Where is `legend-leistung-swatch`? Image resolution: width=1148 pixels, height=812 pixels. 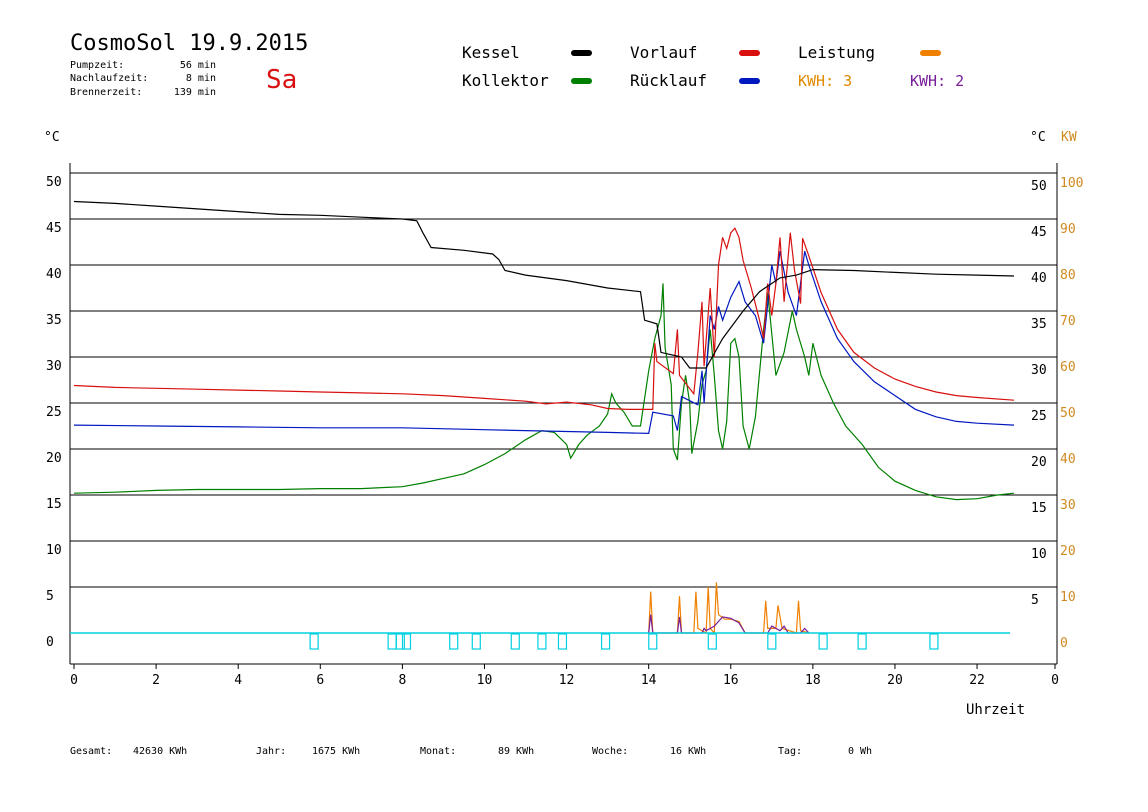
legend-leistung-swatch is located at coordinates (930, 53).